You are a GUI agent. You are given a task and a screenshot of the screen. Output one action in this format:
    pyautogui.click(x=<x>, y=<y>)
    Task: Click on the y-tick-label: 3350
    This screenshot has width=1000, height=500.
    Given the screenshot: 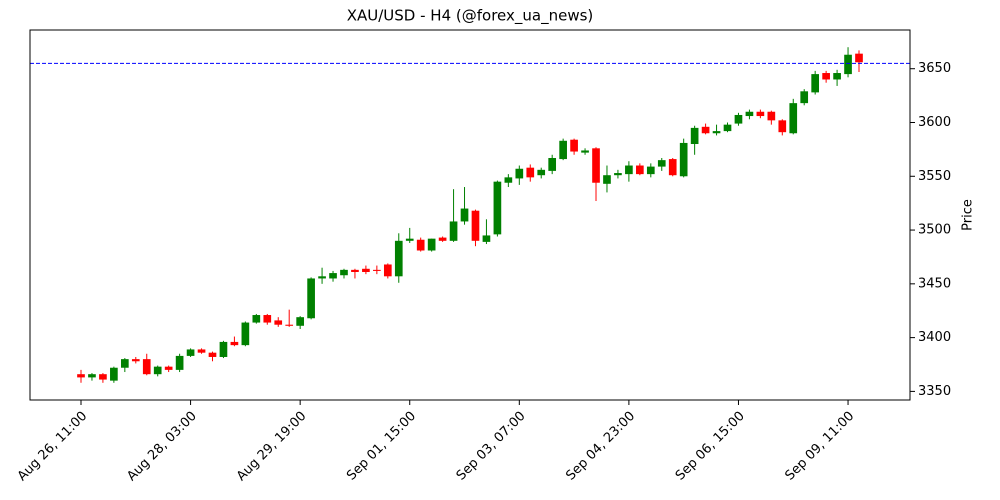 What is the action you would take?
    pyautogui.click(x=934, y=391)
    